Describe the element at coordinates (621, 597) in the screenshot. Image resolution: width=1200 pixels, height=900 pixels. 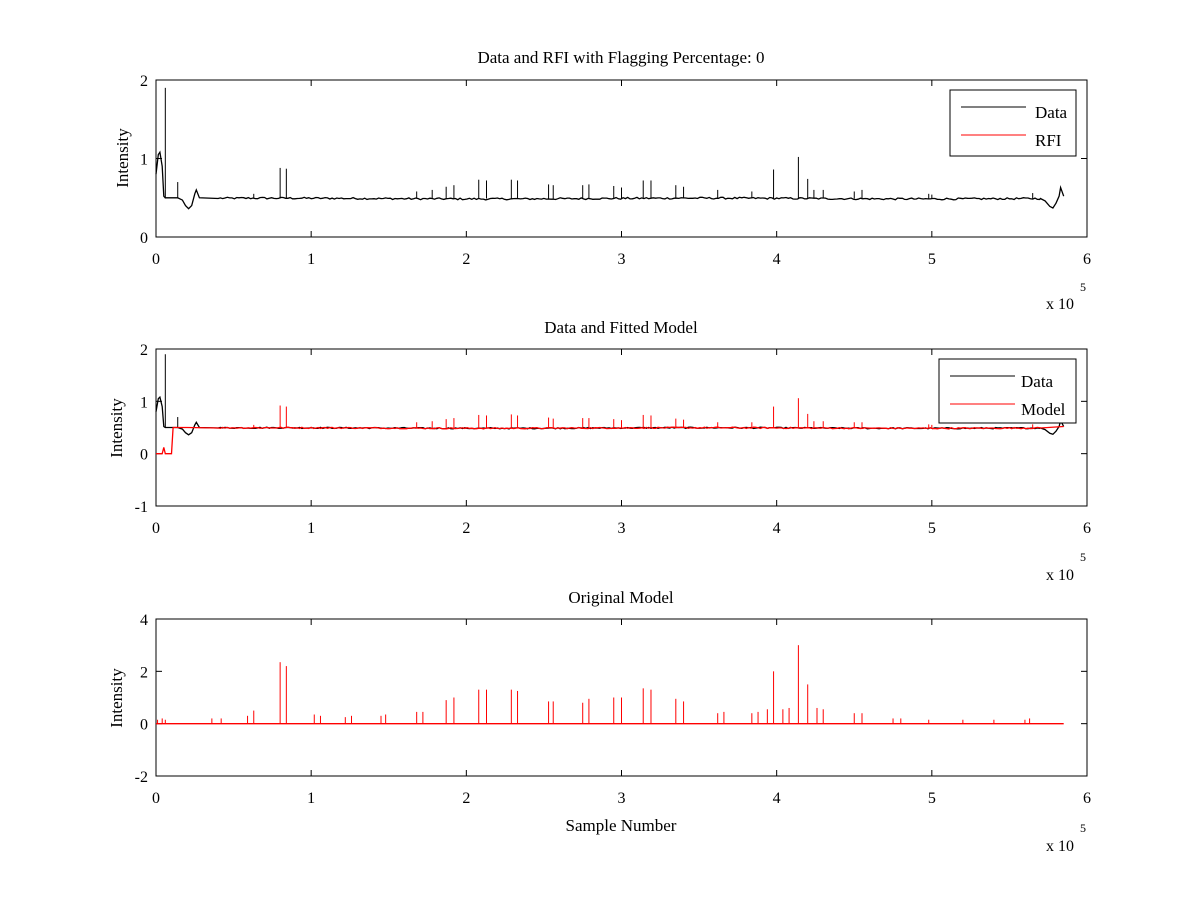
I see `chart-title-3: Original Model` at that location.